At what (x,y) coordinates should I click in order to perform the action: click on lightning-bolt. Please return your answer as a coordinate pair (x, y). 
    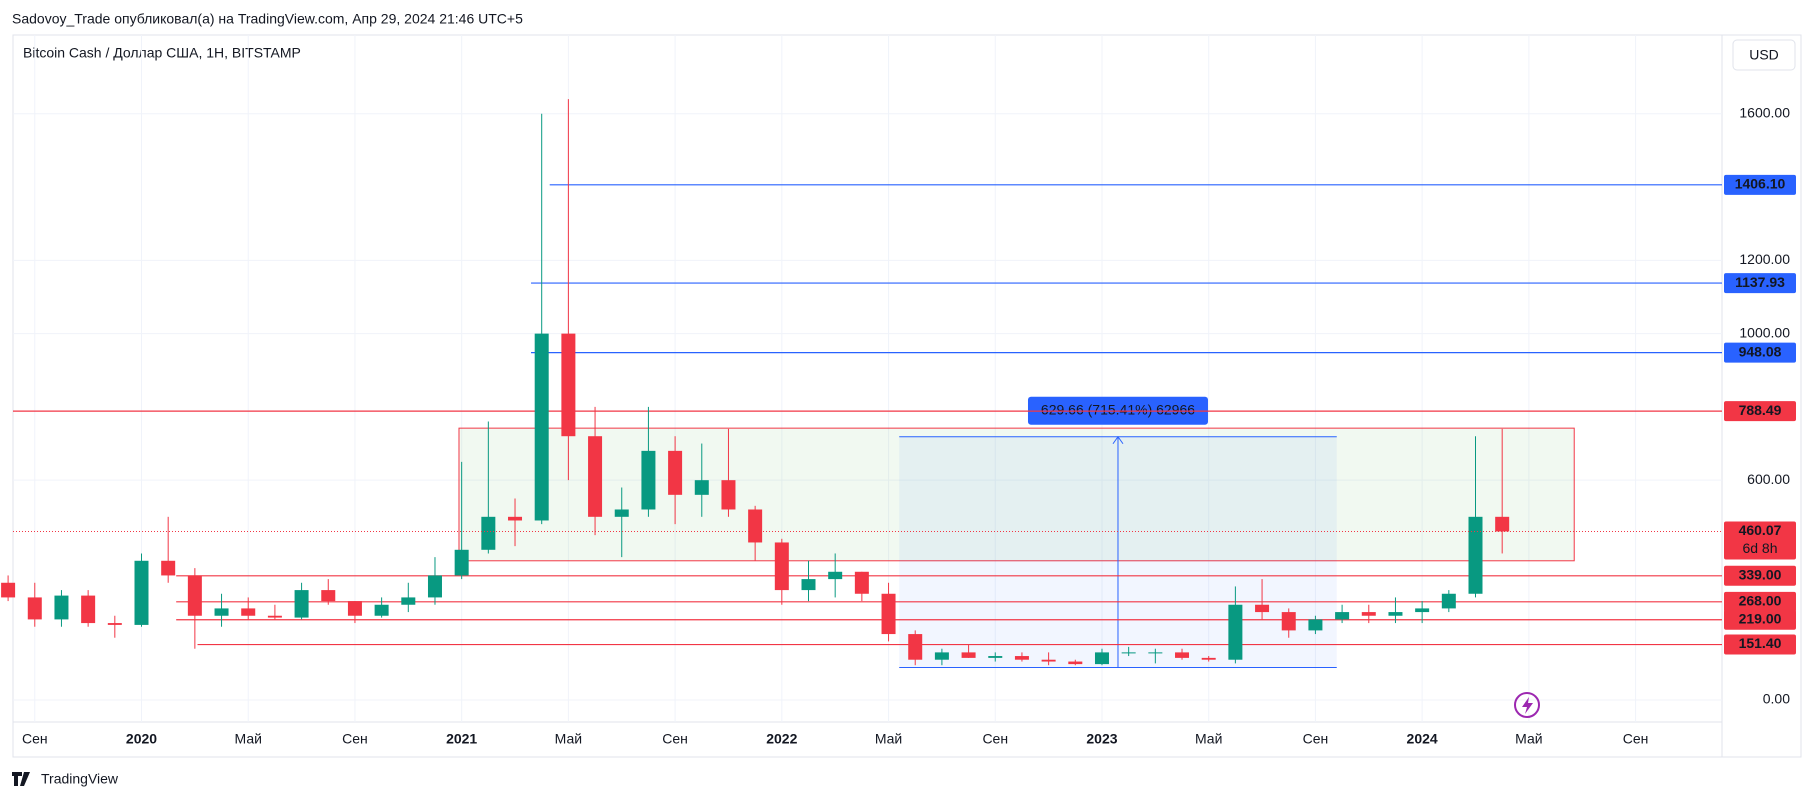
    Looking at the image, I should click on (1527, 705).